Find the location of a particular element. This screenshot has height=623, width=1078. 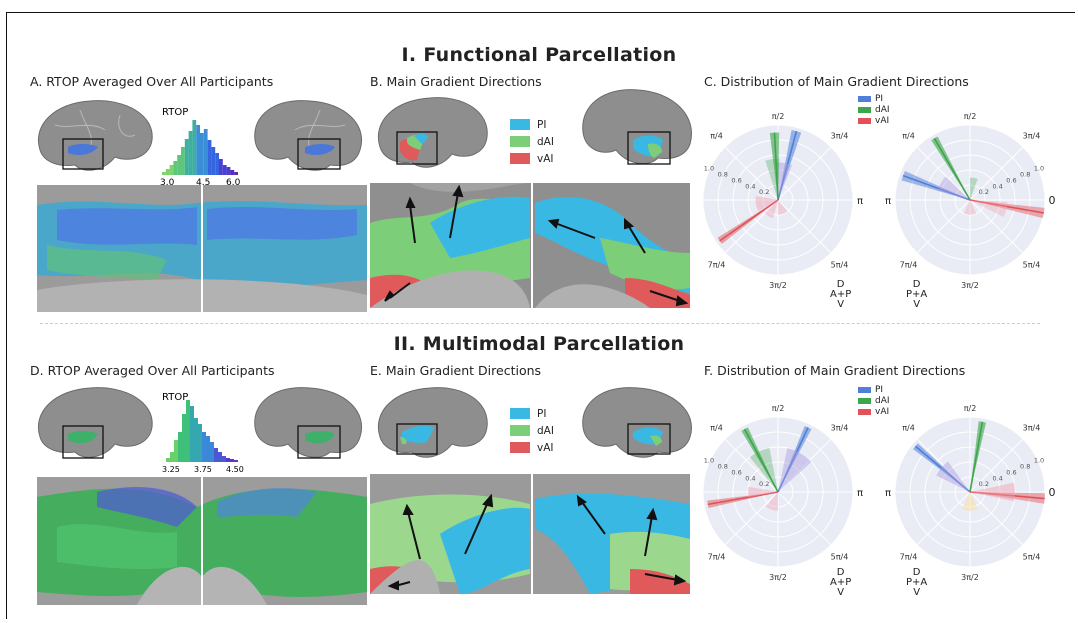

legend-item-vai-2: vAI is located at coordinates (532, 447).